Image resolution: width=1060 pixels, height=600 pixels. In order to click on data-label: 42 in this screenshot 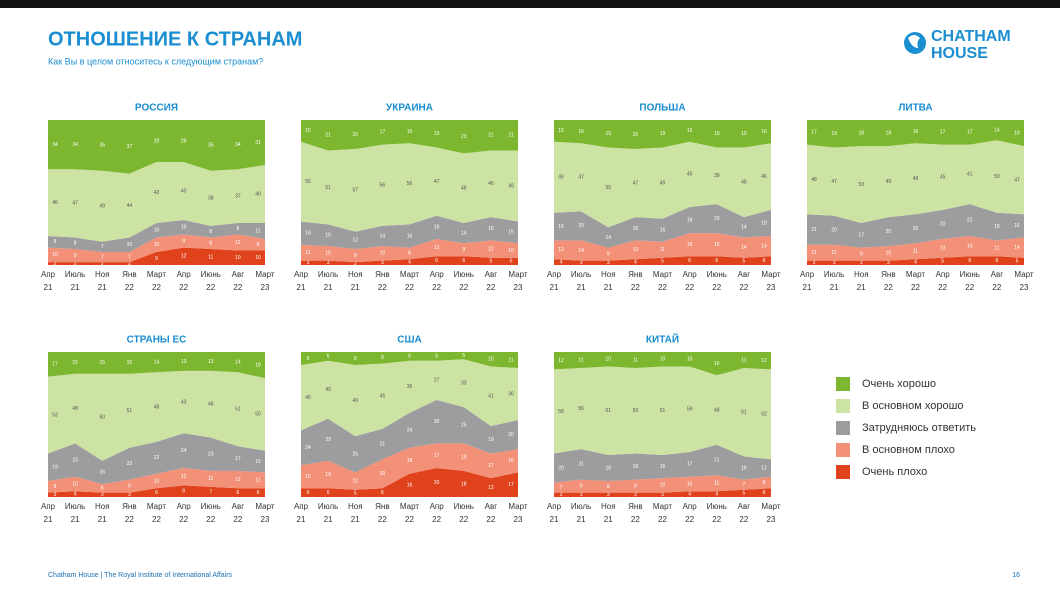, I will do `click(157, 193)`.